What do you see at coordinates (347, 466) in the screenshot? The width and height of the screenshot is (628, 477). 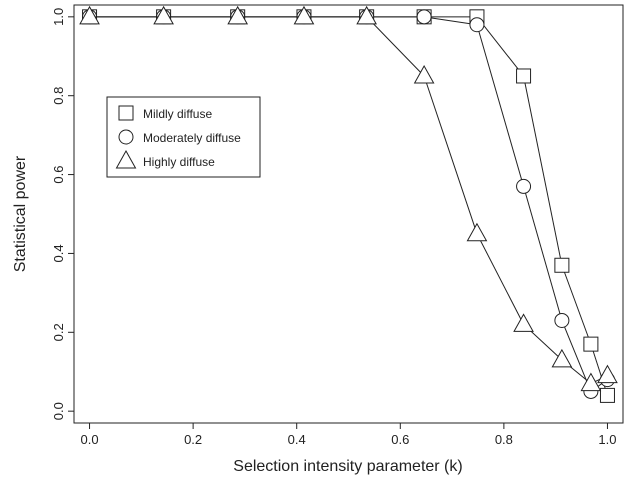 I see `x-axis-label: Selection intensity parameter (k)` at bounding box center [347, 466].